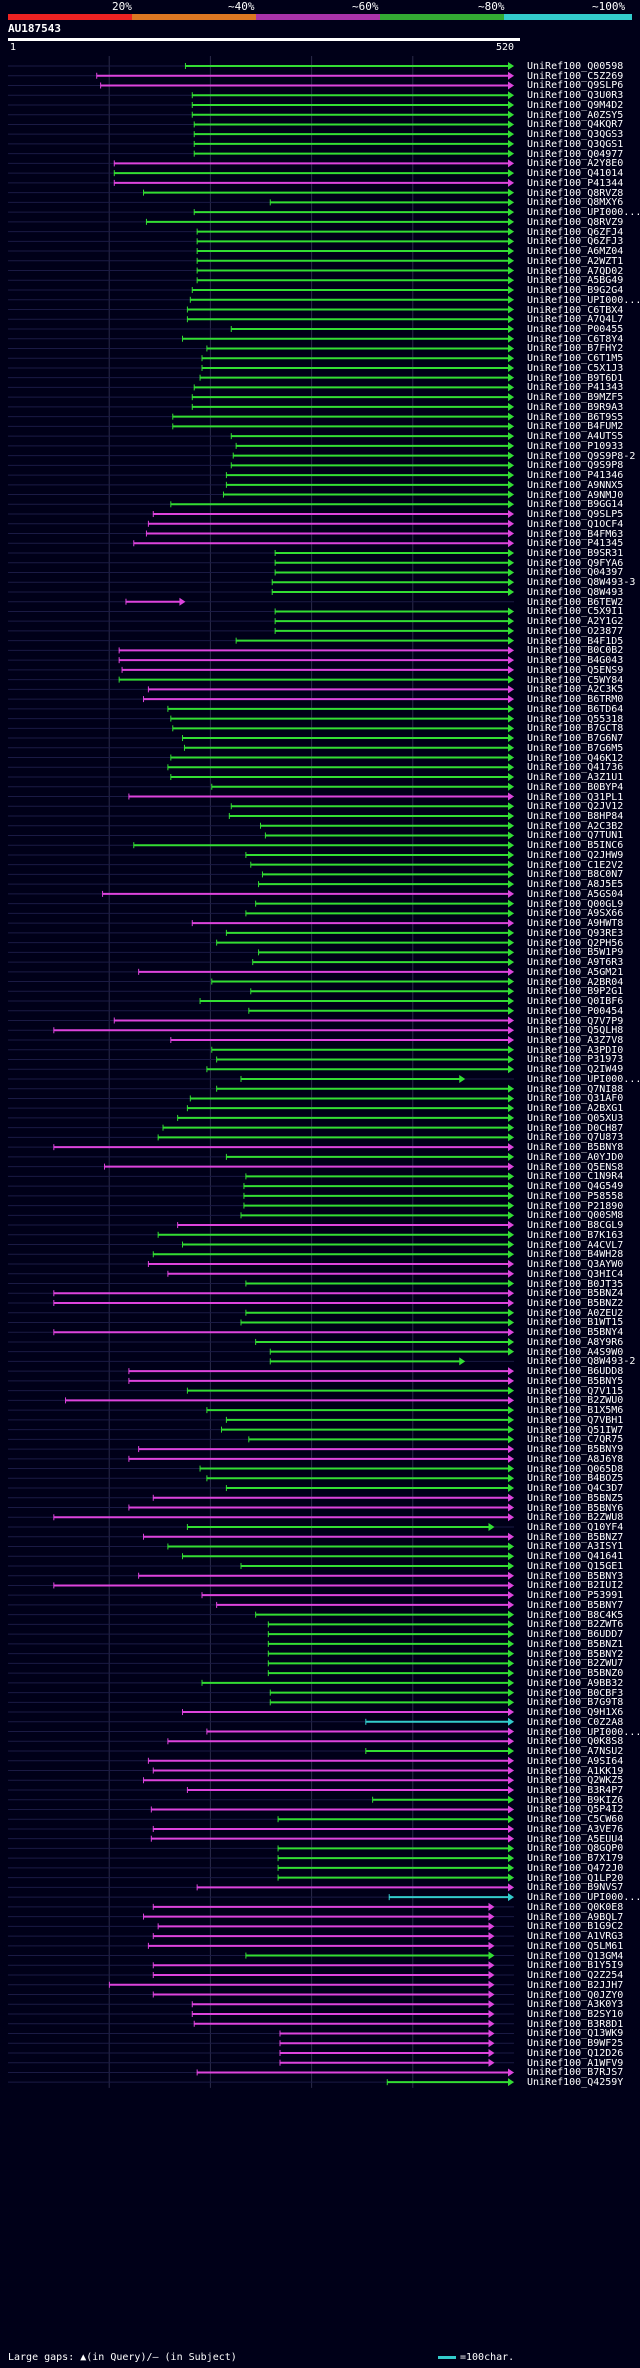  Describe the element at coordinates (575, 807) in the screenshot. I see `hit-label: UniRef100_Q2JV12` at that location.